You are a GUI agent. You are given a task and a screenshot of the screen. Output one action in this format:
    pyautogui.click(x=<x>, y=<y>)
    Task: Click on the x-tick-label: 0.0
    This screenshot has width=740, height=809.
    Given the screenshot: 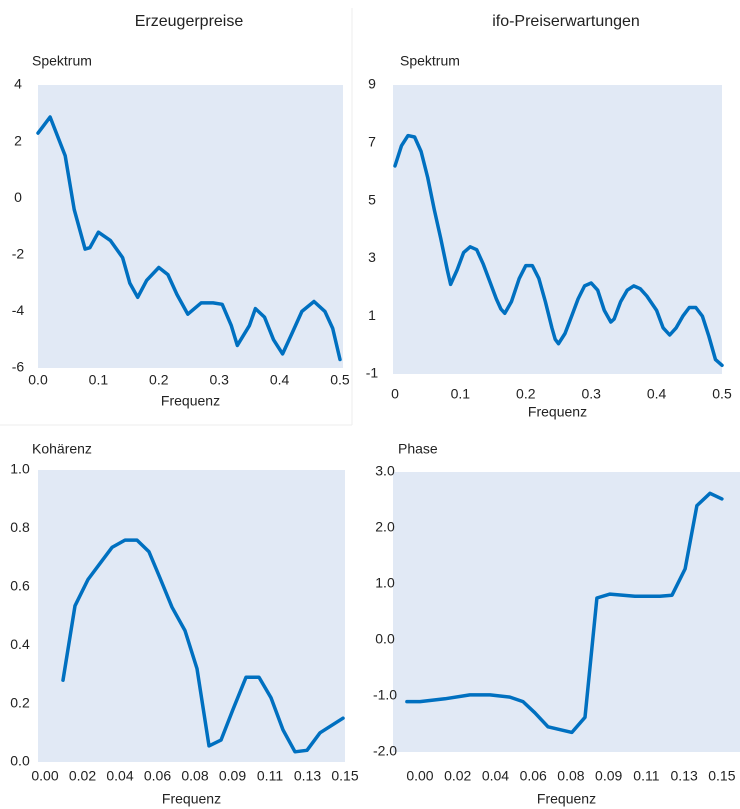 What is the action you would take?
    pyautogui.click(x=38, y=380)
    